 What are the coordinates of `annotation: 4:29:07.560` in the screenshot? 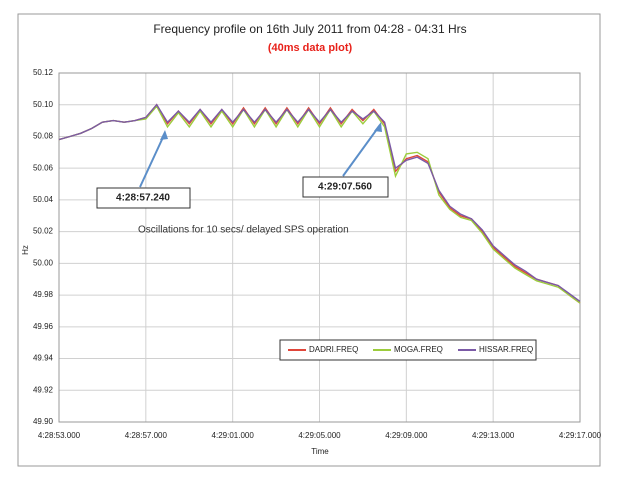 It's located at (345, 187).